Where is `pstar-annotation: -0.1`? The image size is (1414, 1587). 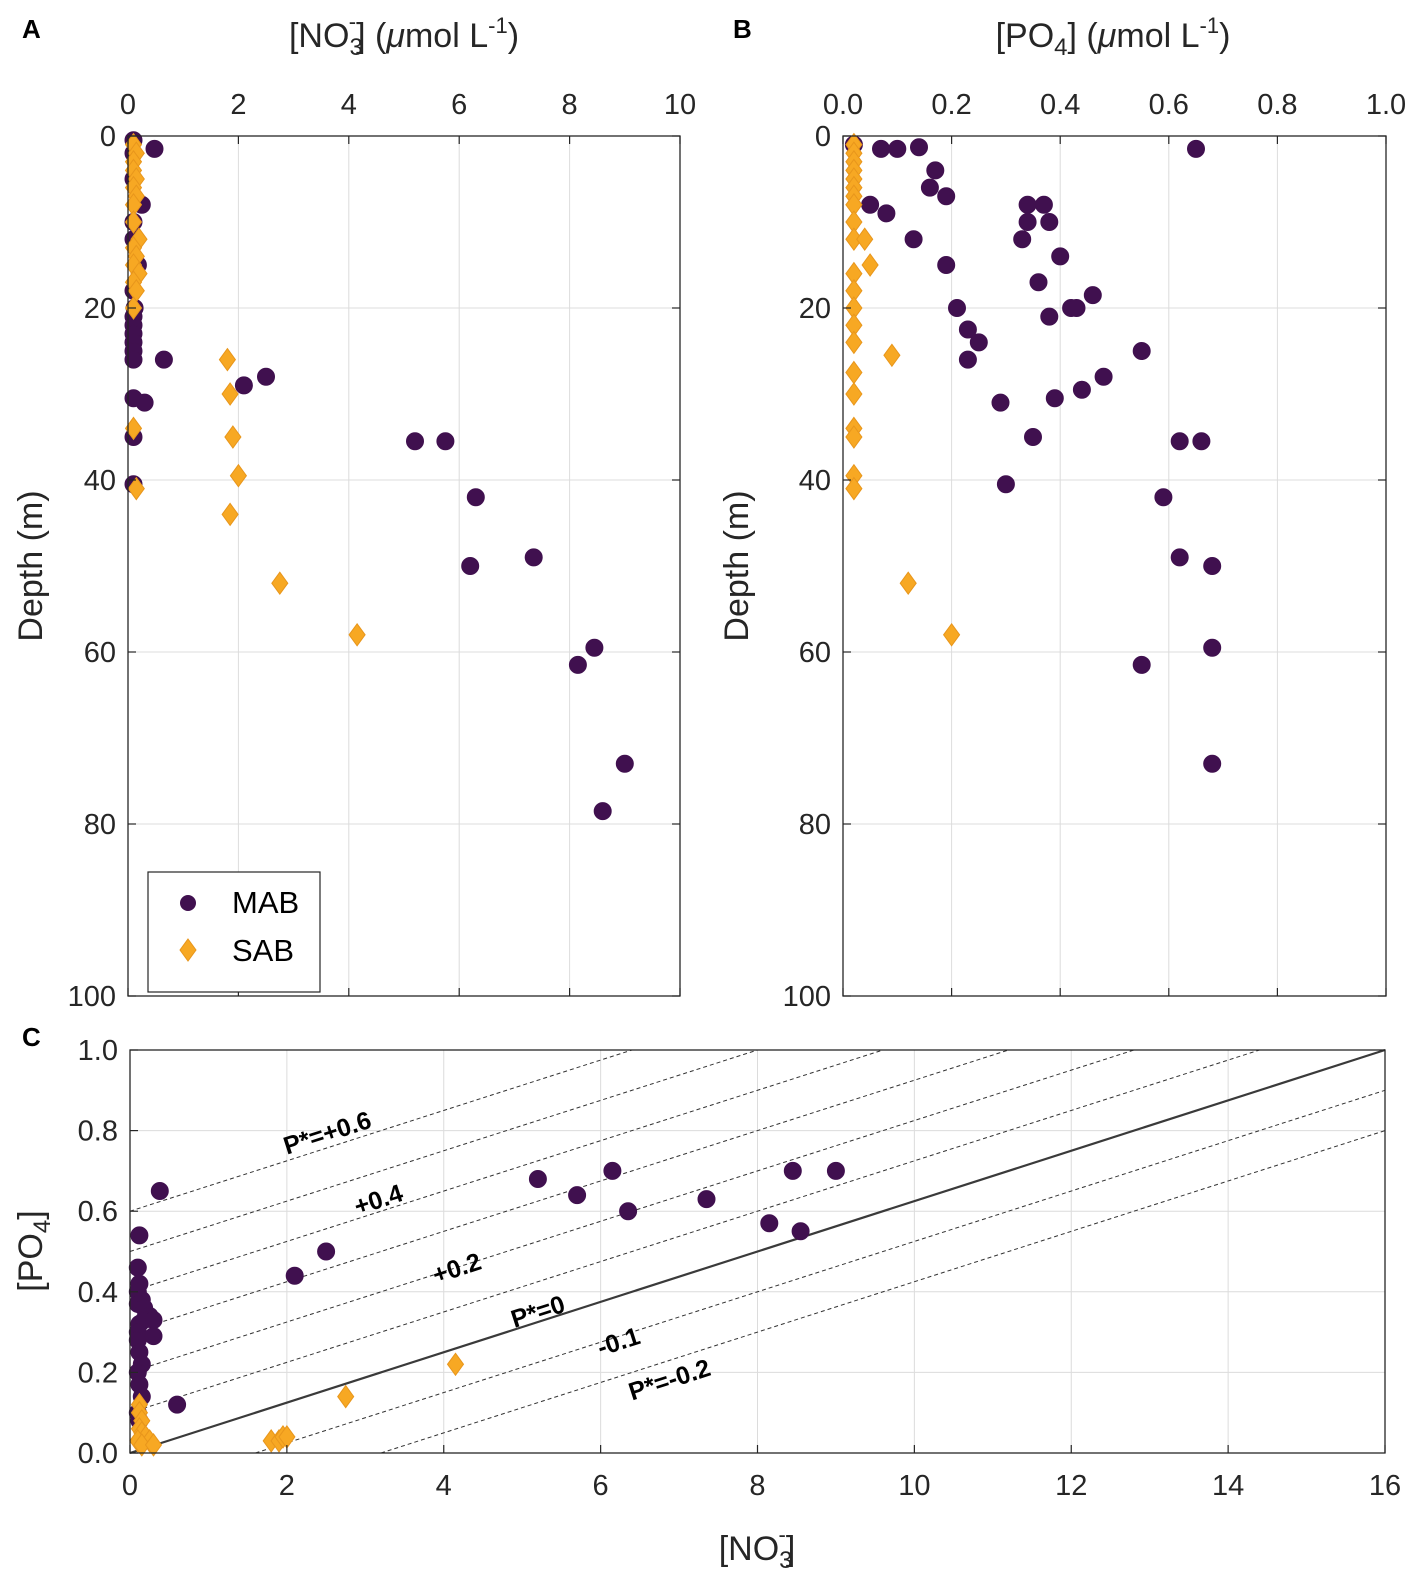 pstar-annotation: -0.1 is located at coordinates (619, 1342).